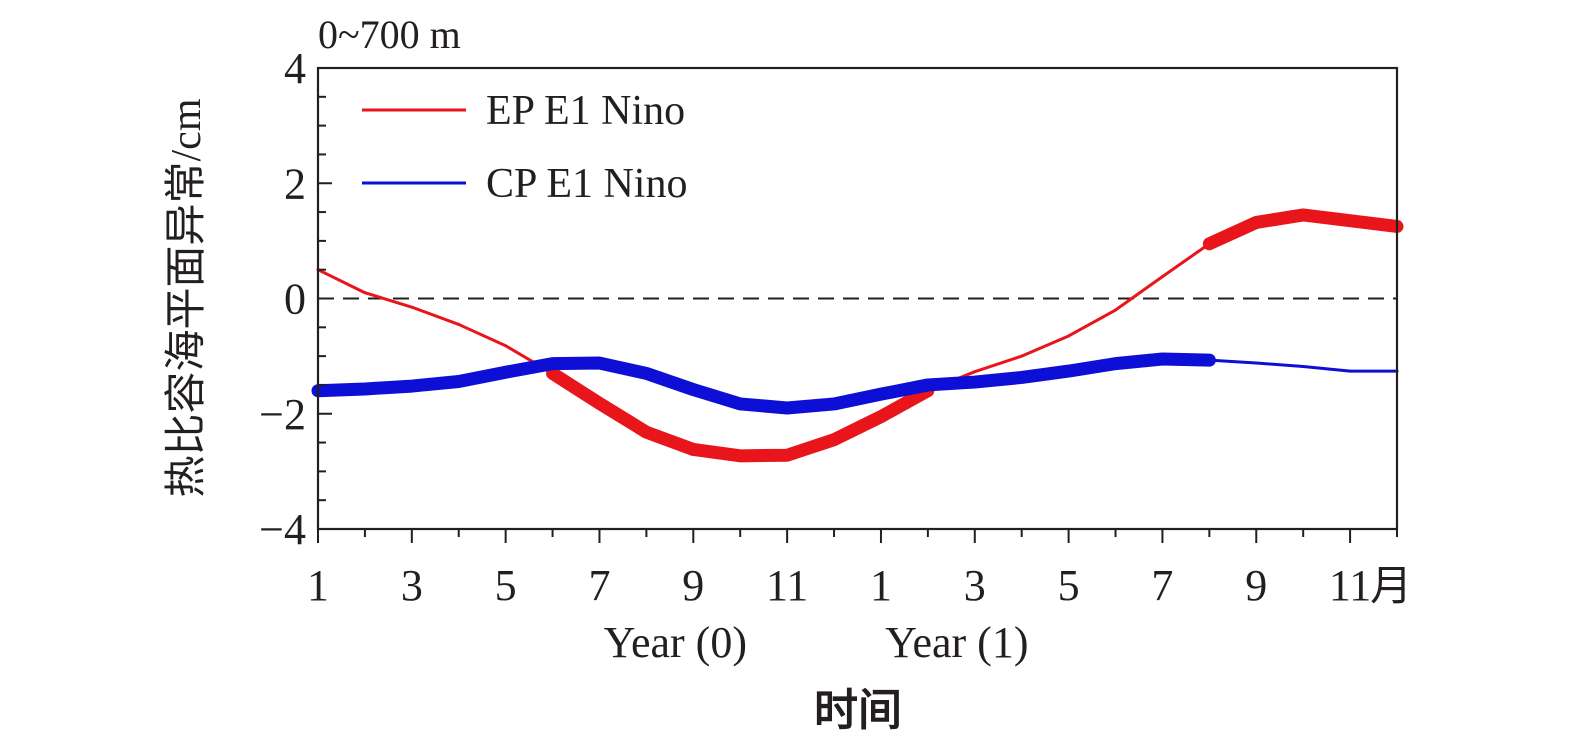 This screenshot has height=746, width=1575. I want to click on y-tick-label: 2, so click(295, 183).